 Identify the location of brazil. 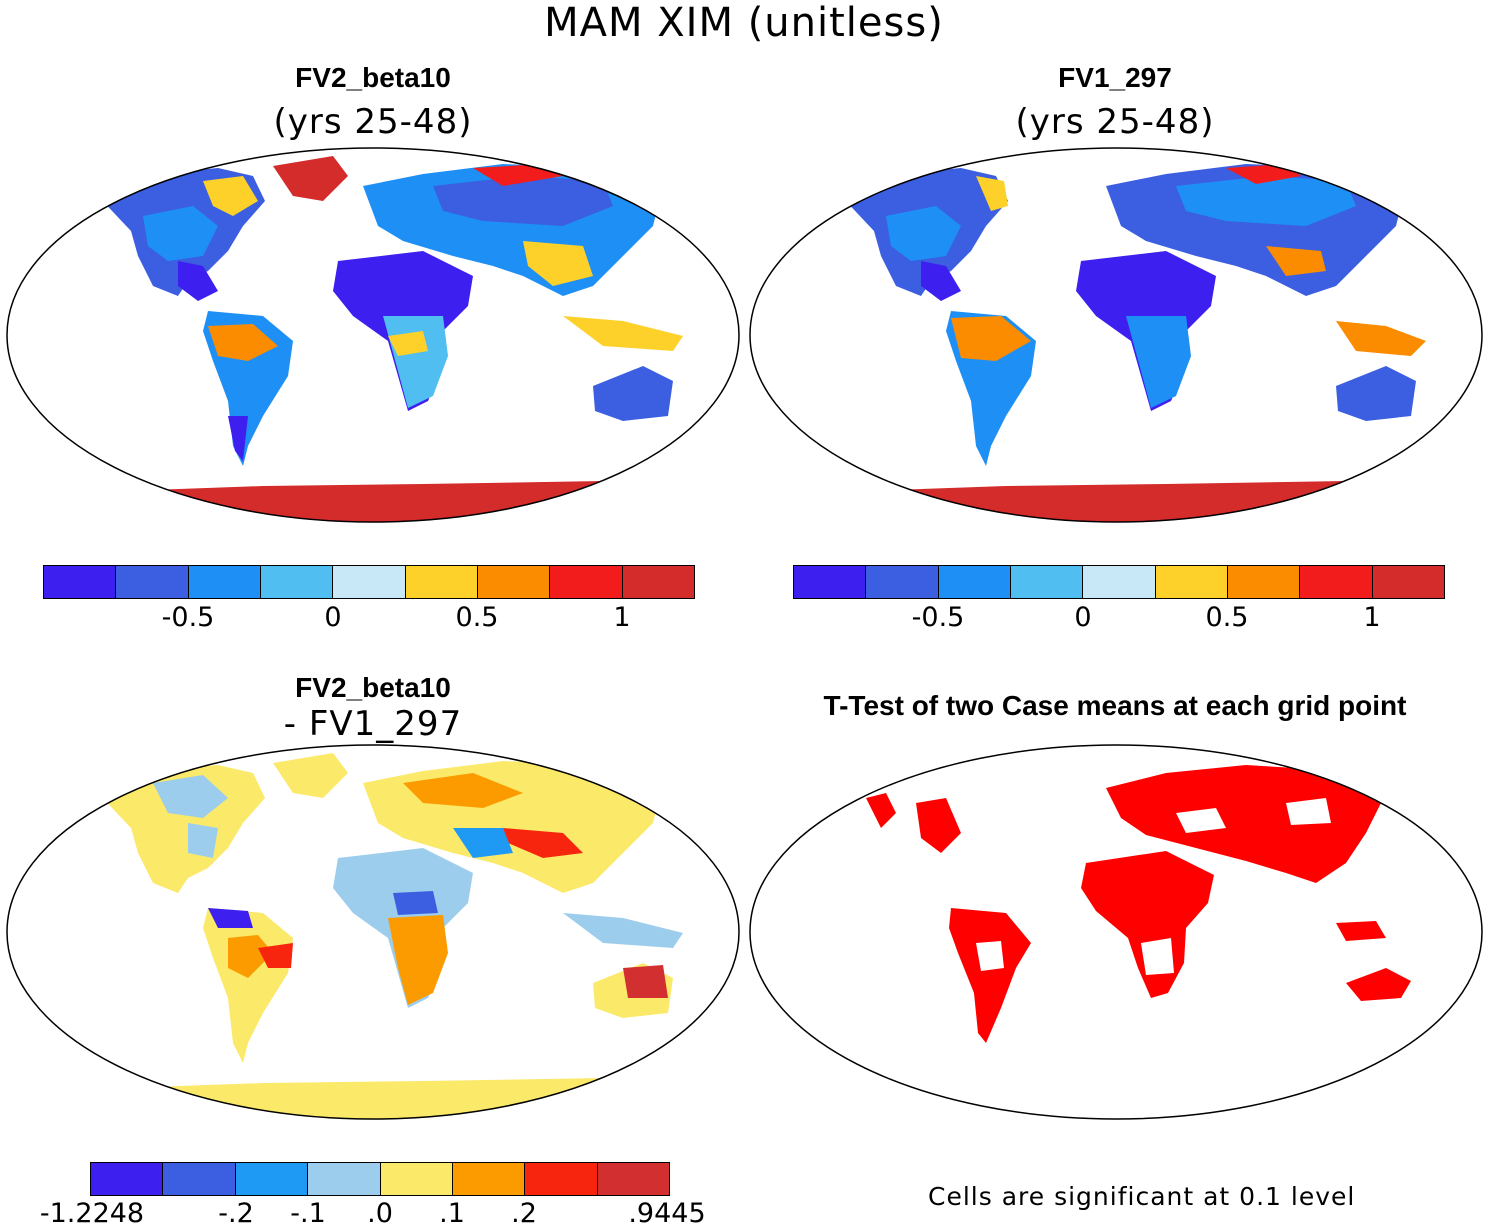
(250, 956).